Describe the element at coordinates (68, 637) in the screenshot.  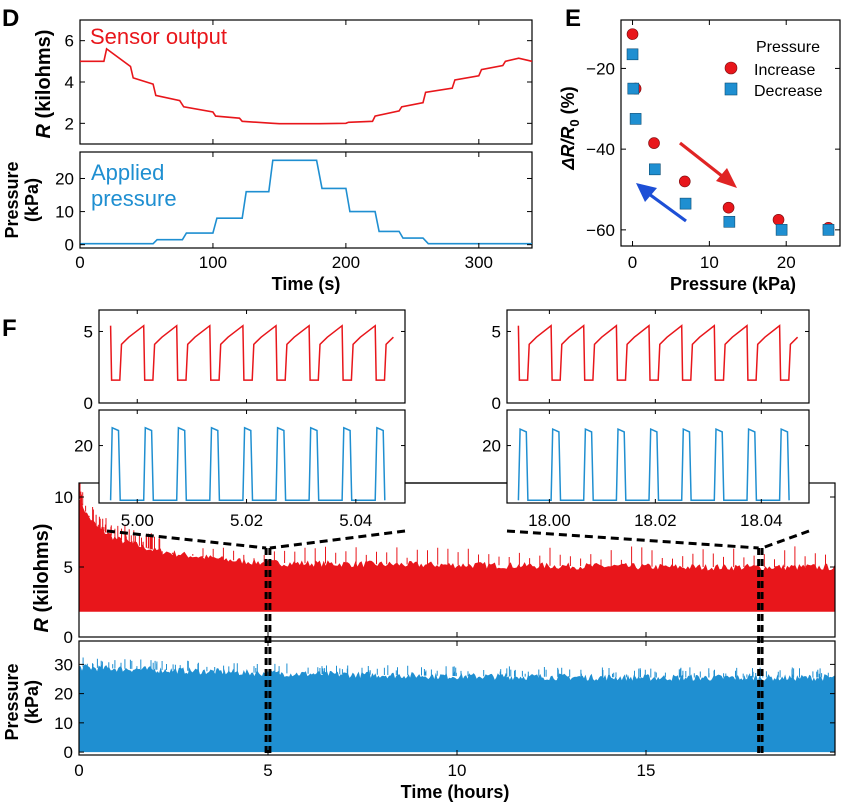
I see `f-ytick-label: 0` at that location.